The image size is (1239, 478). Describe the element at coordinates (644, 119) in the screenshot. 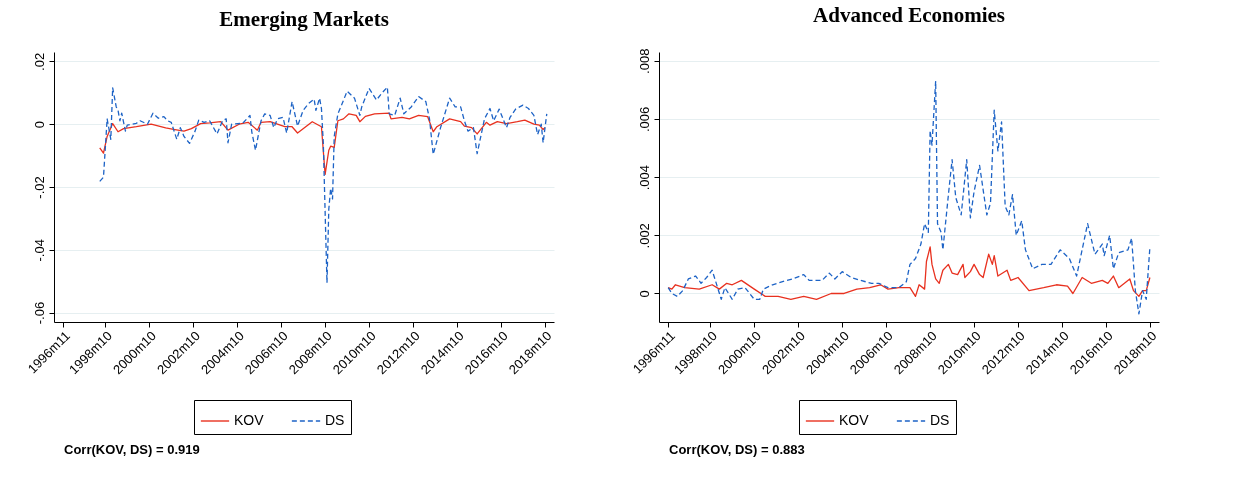

I see `y-tick-label: .006` at that location.